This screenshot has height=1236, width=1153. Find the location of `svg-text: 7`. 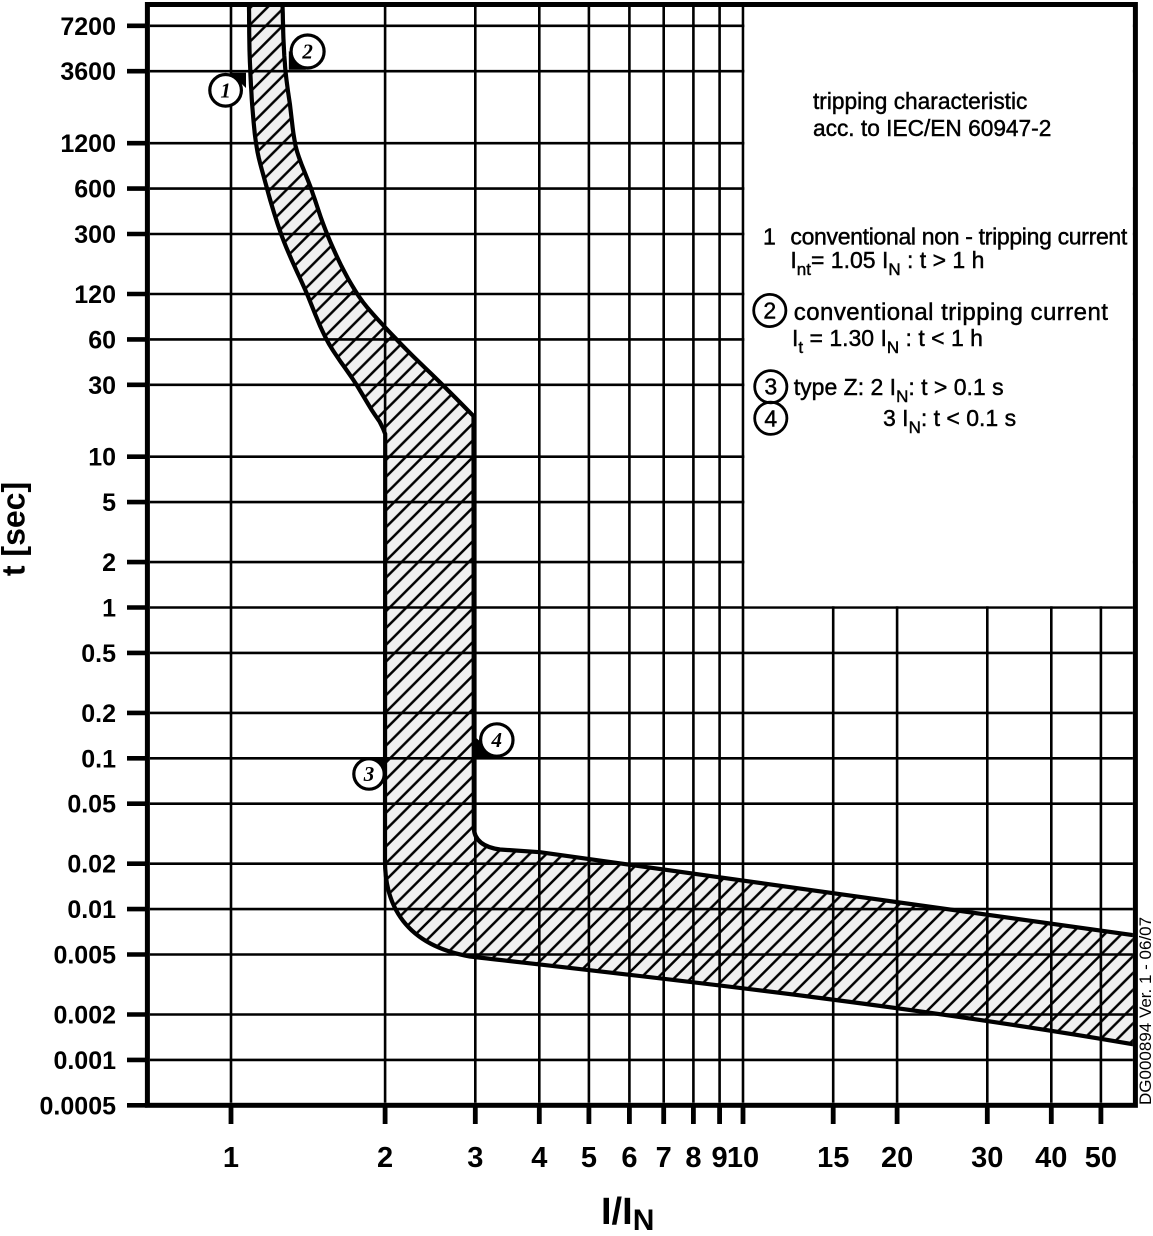

svg-text: 7 is located at coordinates (664, 1158).